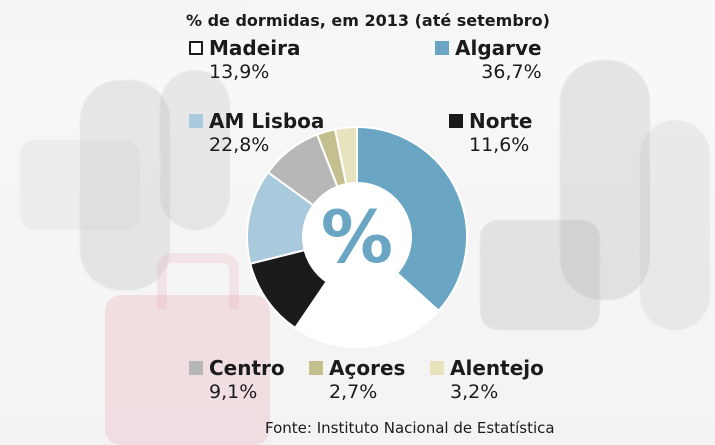  What do you see at coordinates (196, 368) in the screenshot?
I see `legend-swatch-centro` at bounding box center [196, 368].